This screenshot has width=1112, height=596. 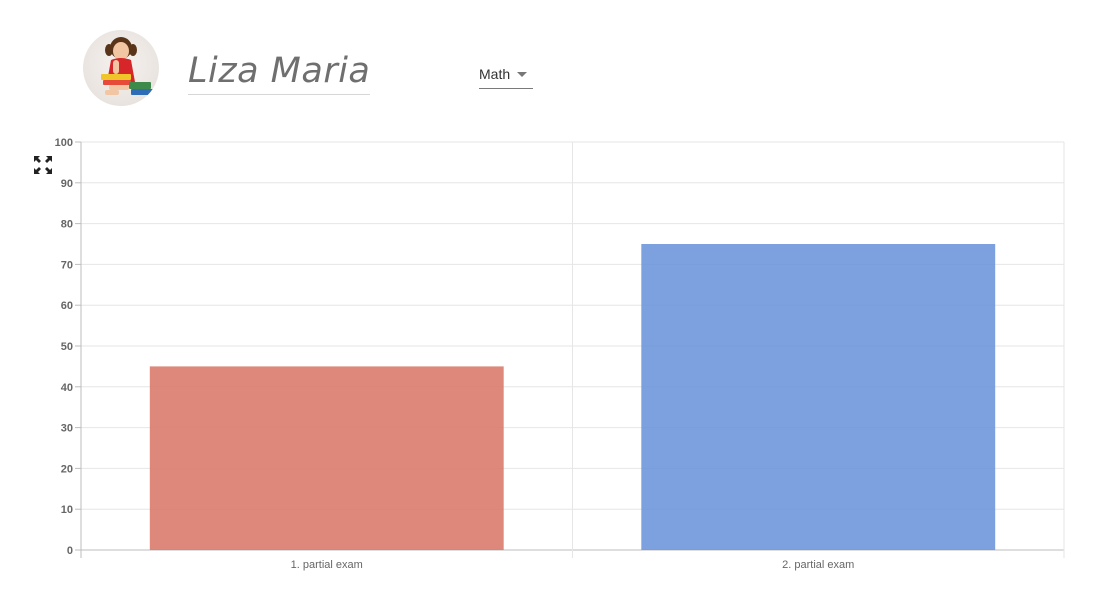 I want to click on subject-dropdown: Math, so click(x=506, y=76).